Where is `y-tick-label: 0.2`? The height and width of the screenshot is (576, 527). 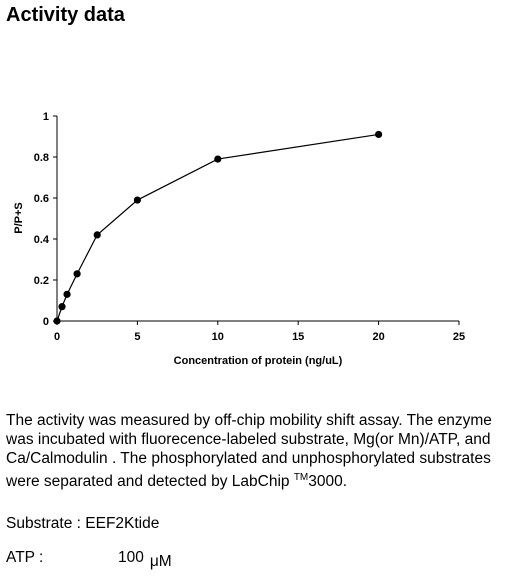
y-tick-label: 0.2 is located at coordinates (41, 281).